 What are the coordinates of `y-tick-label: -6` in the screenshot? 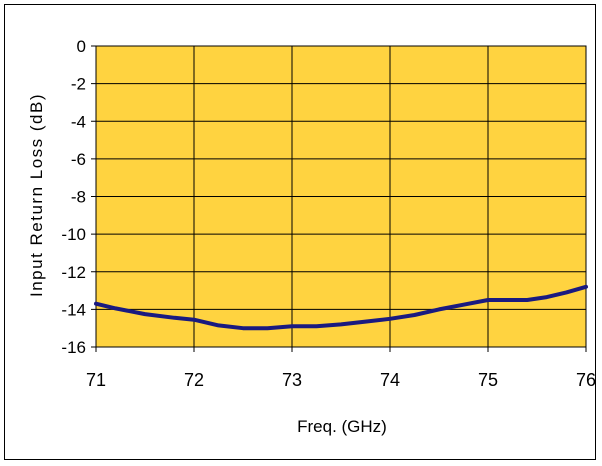 It's located at (78, 159).